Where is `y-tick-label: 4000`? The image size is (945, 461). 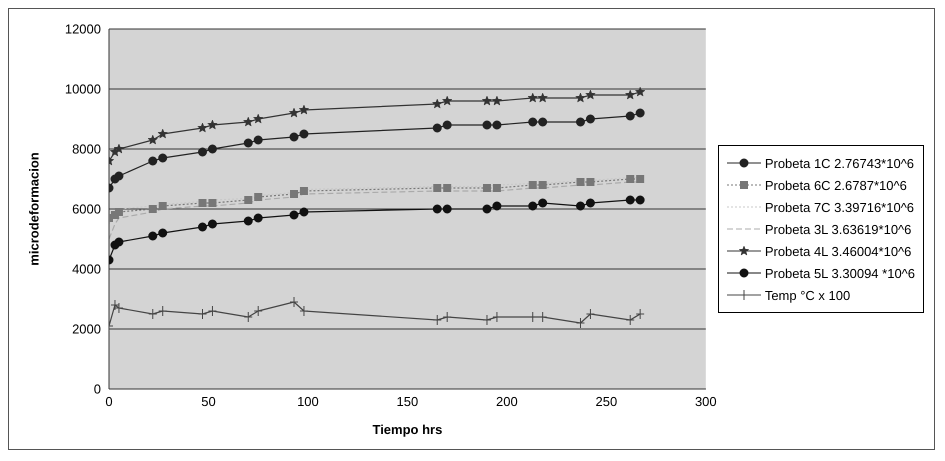 y-tick-label: 4000 is located at coordinates (86, 269).